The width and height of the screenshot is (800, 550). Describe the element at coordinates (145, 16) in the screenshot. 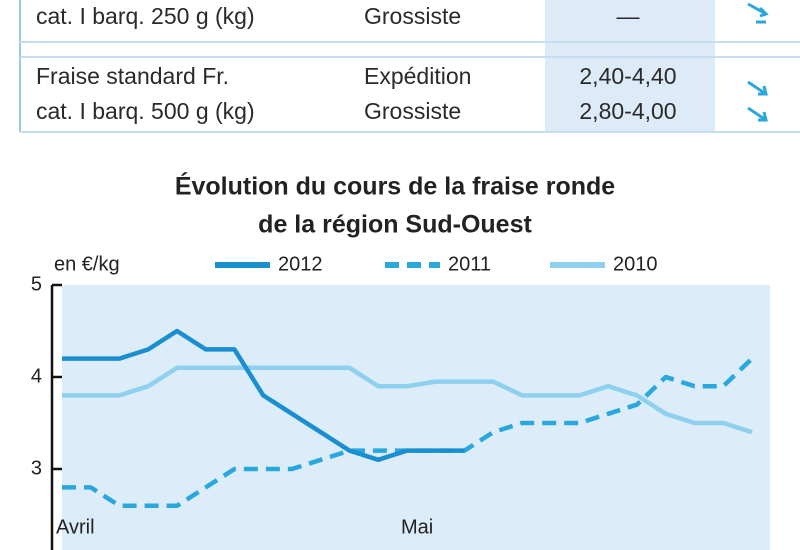

I see `product: cat. I barq. 250 g (kg)` at that location.